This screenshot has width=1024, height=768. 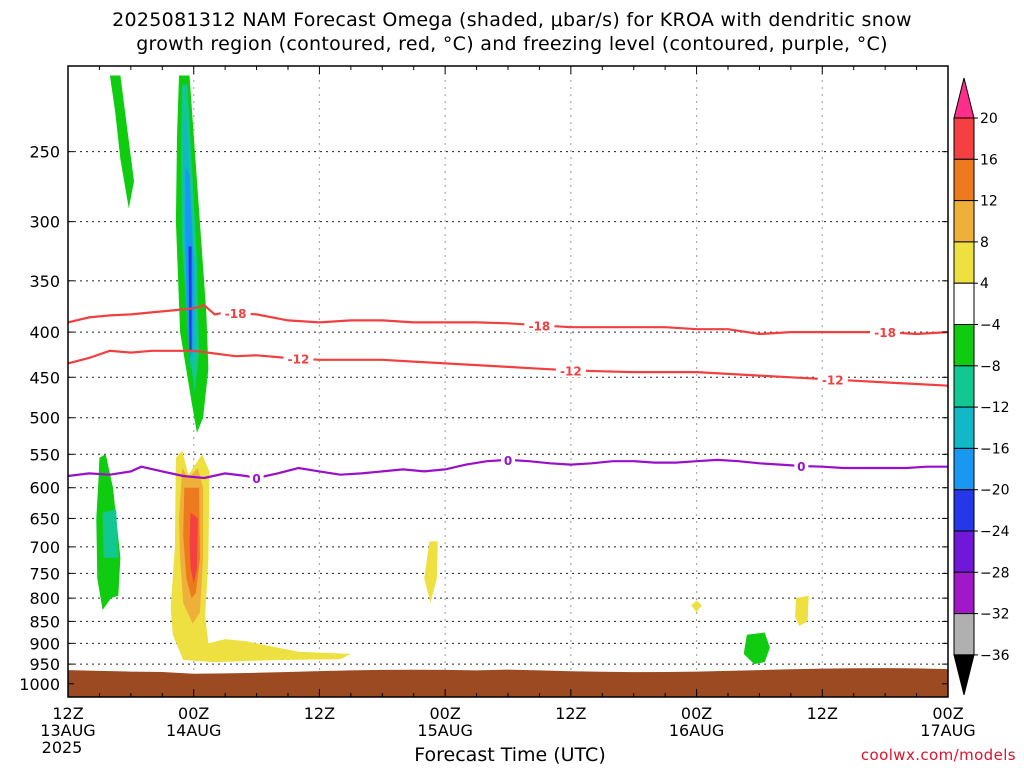 I want to click on colorbar-top-arrow, so click(x=964, y=98).